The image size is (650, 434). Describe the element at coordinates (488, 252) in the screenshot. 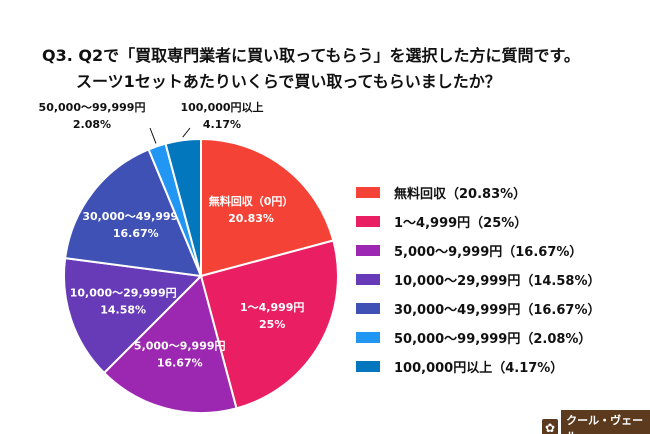

I see `legend-label: 5,000～9,999円（16.67%）` at that location.